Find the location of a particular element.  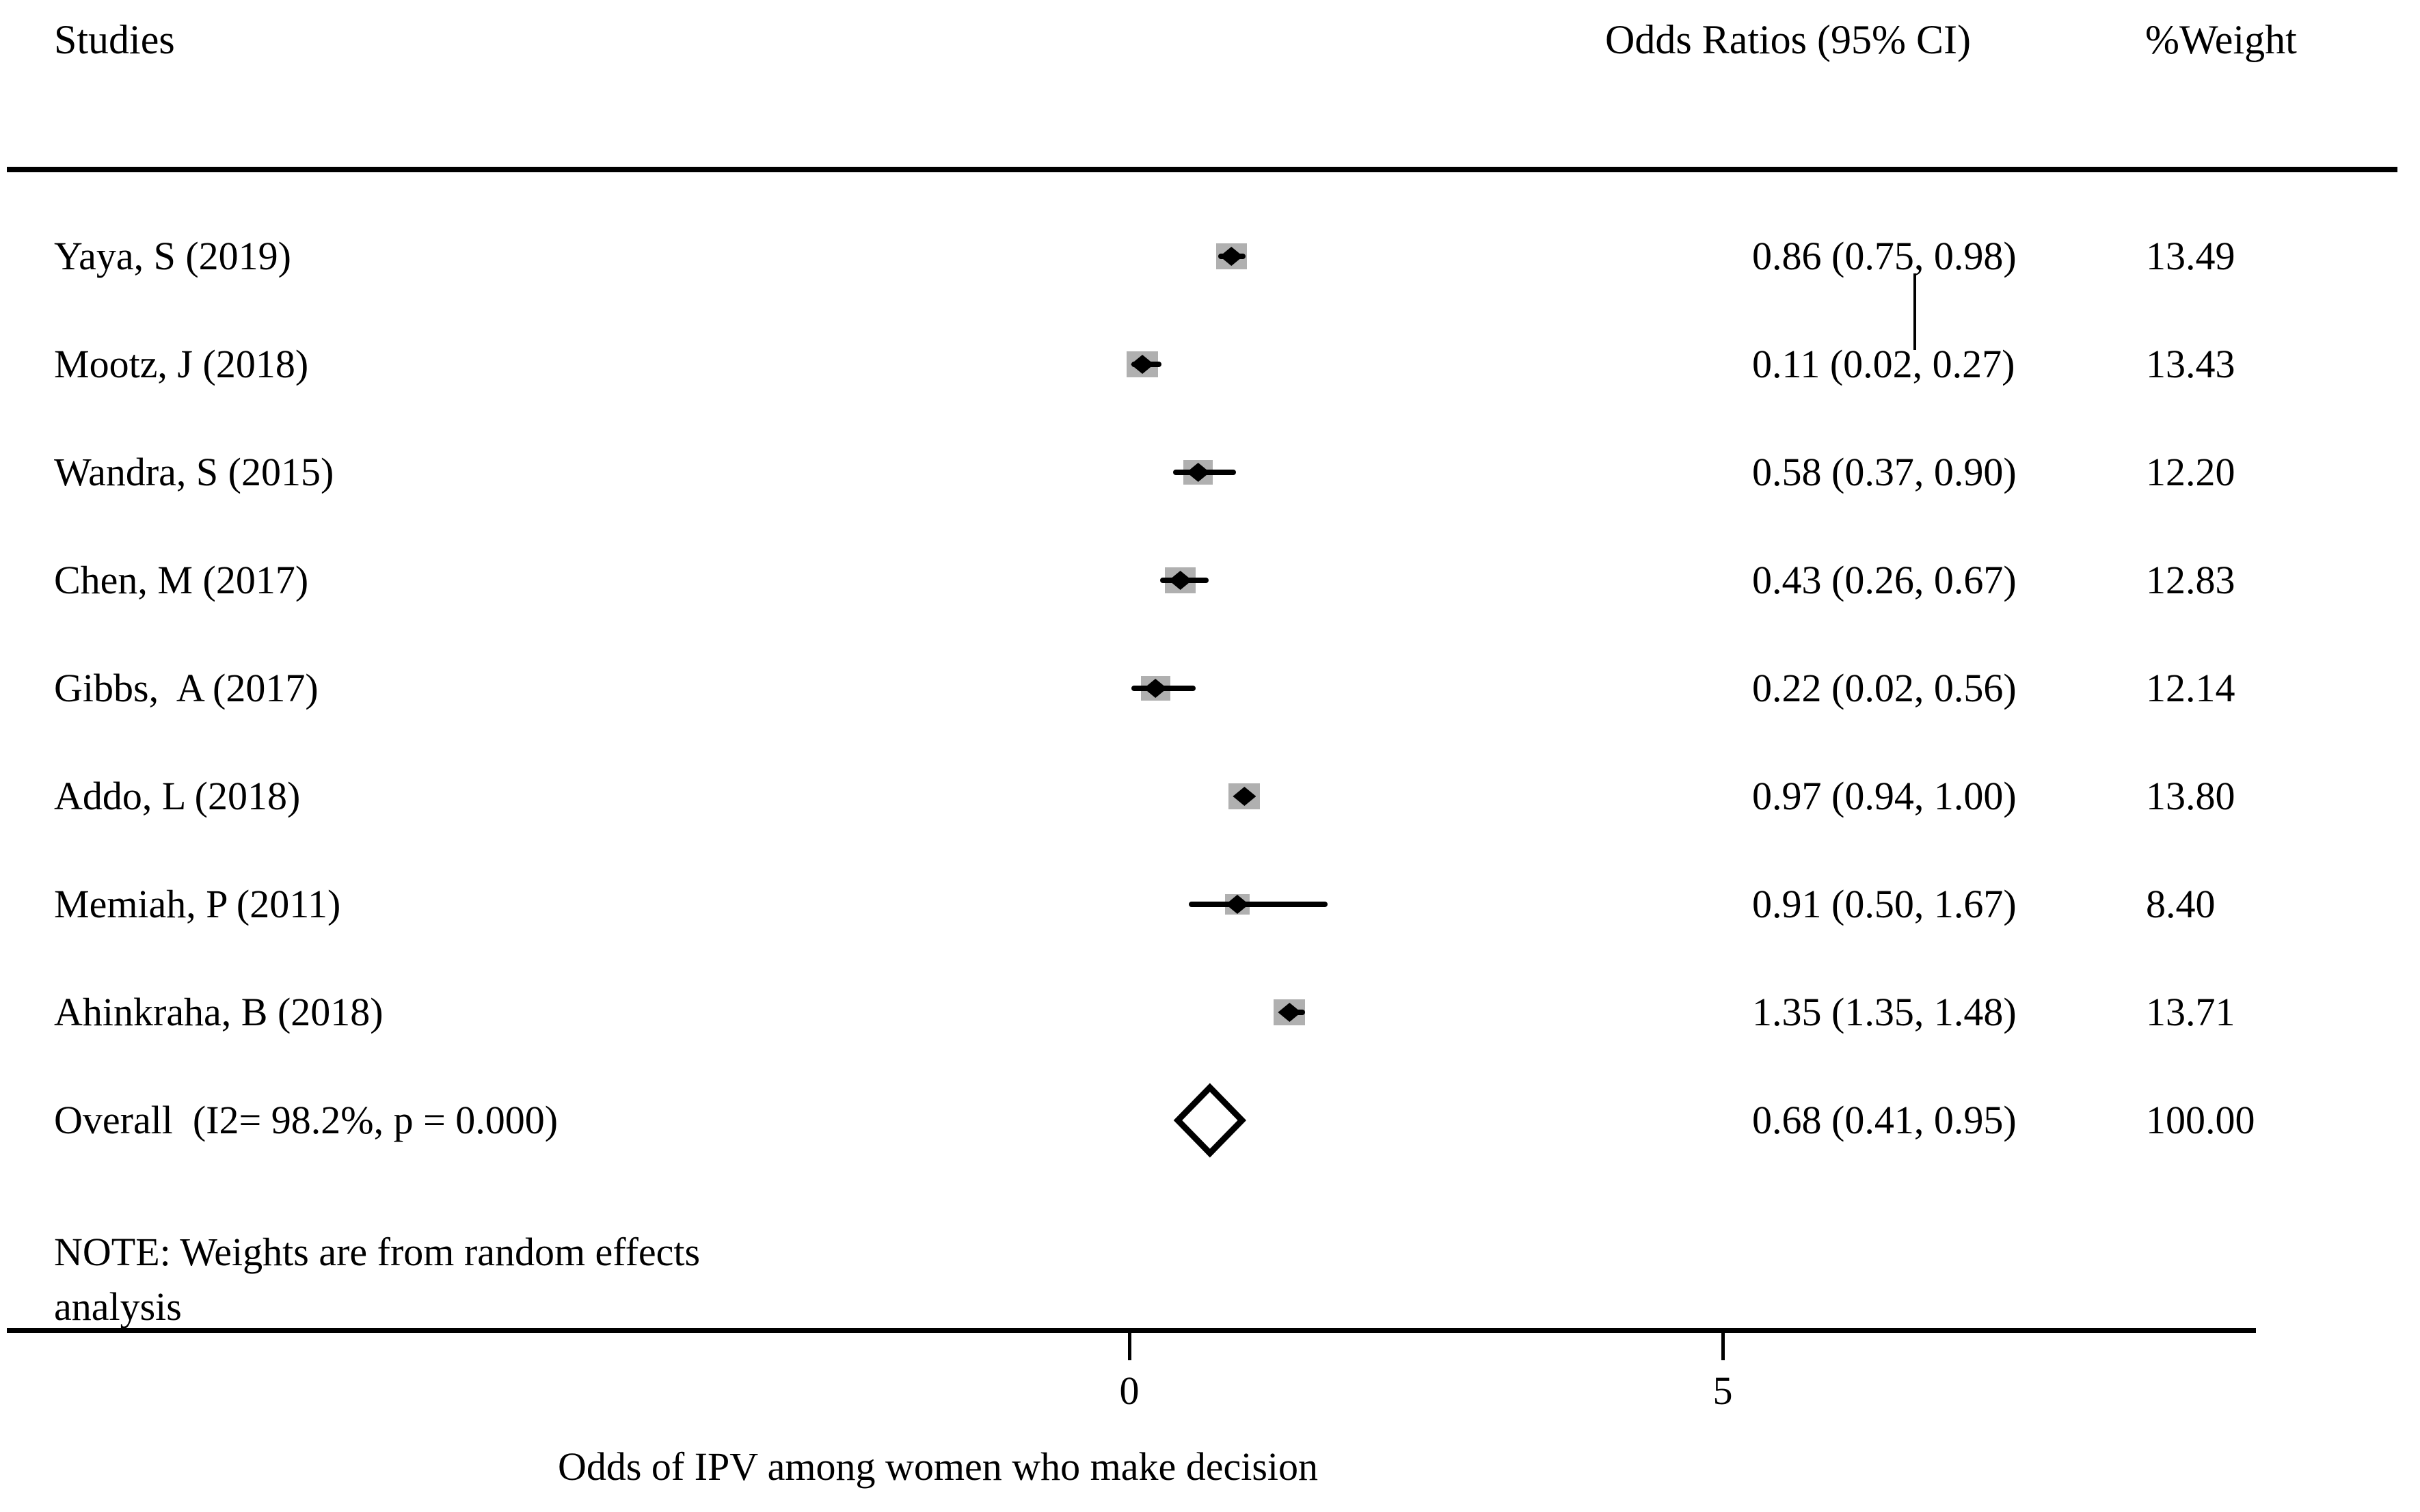

study-label: Yaya, S (2019) is located at coordinates (172, 256).